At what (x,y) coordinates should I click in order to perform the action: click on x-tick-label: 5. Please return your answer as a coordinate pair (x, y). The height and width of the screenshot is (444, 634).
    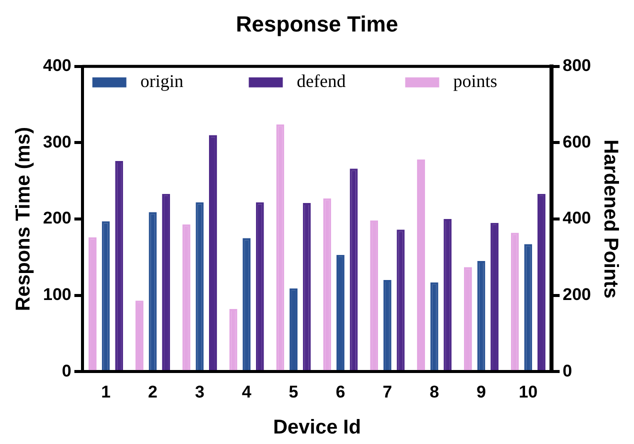
    Looking at the image, I should click on (293, 392).